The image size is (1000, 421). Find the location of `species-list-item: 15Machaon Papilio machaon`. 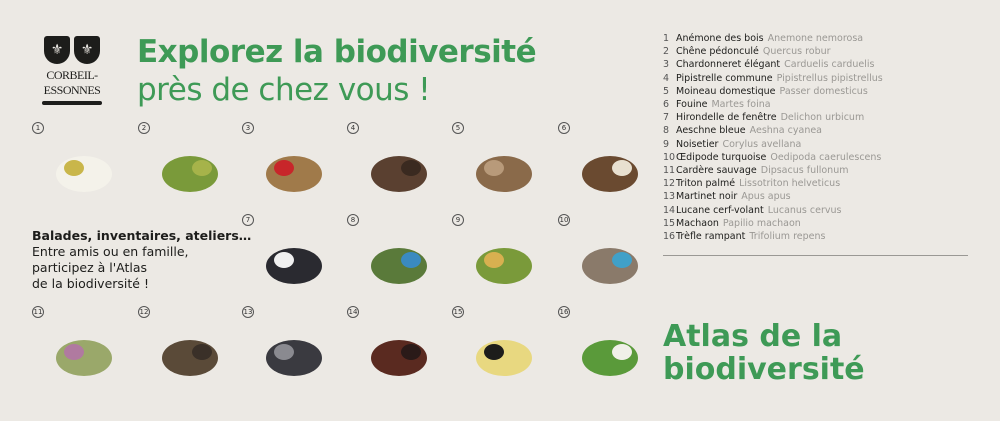

species-list-item: 15Machaon Papilio machaon is located at coordinates (773, 223).